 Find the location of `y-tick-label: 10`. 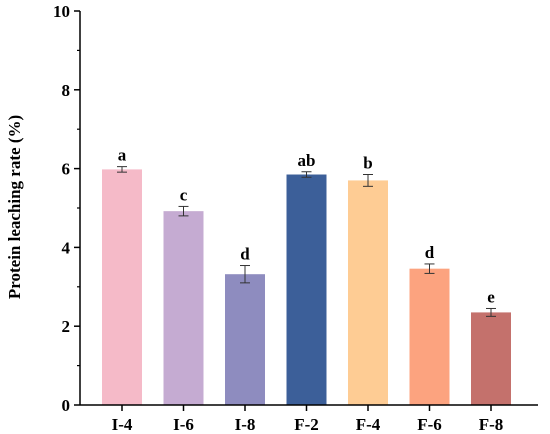

y-tick-label: 10 is located at coordinates (61, 11).